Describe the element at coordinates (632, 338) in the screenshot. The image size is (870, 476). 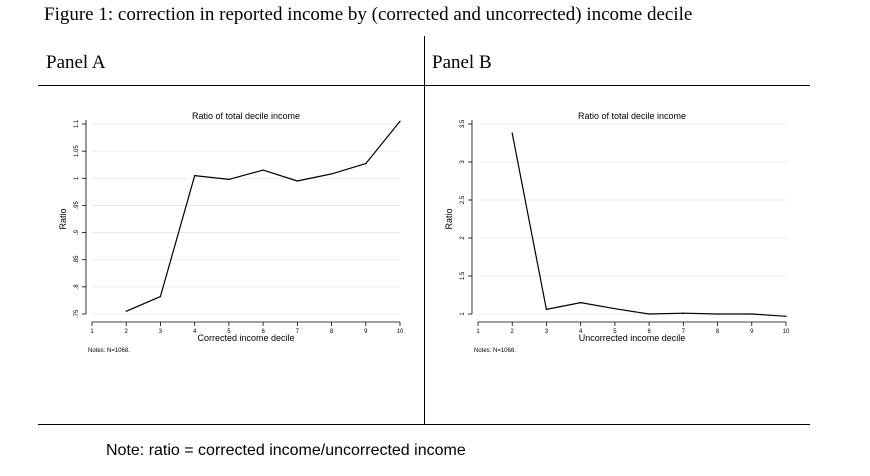
I see `x-axis-label: Uncorrected income decile` at that location.